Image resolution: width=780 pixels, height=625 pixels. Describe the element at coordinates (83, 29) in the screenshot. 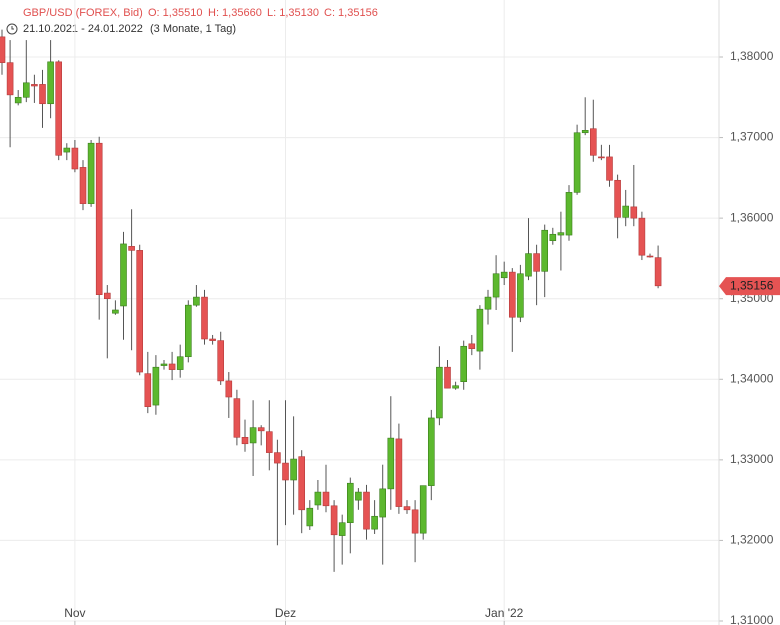

I see `date-range: 21.10.2021 - 24.01.2022` at that location.